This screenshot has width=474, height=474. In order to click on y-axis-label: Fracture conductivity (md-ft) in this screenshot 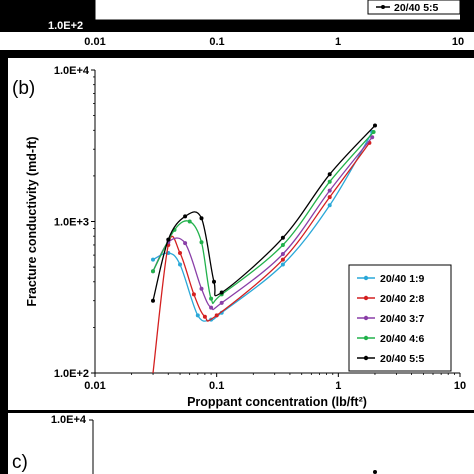, I will do `click(32, 221)`.